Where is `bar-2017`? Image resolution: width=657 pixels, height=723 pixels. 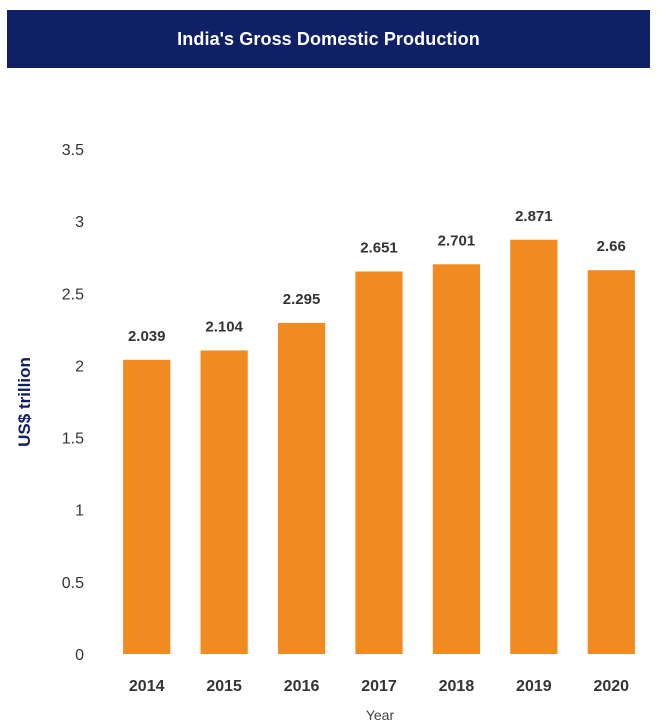
bar-2017 is located at coordinates (379, 462).